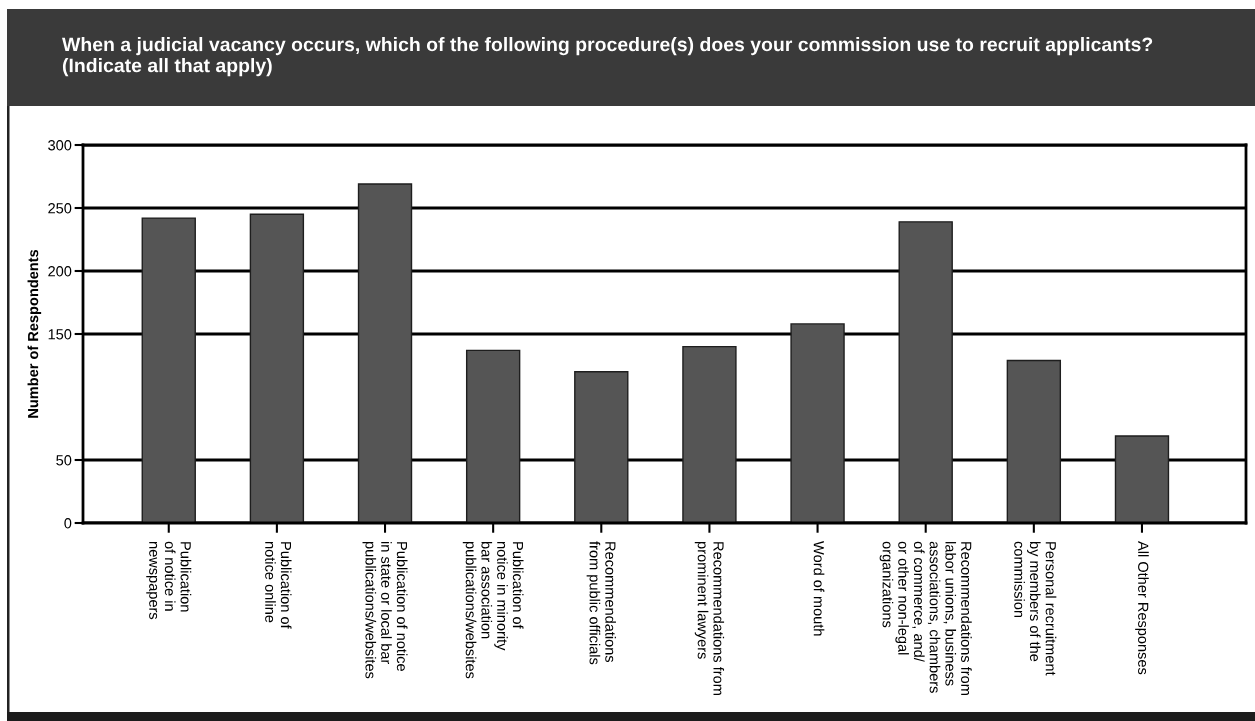 The width and height of the screenshot is (1255, 721). Describe the element at coordinates (68, 523) in the screenshot. I see `y-tick-label: 0` at that location.